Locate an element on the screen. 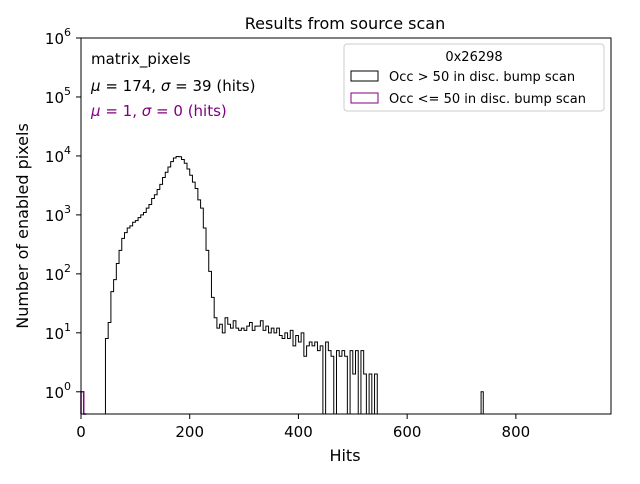  y-axis: 10⁰ 10¹ 10² 10³ 10⁴ 10⁵ 10⁶ is located at coordinates (63, 214).